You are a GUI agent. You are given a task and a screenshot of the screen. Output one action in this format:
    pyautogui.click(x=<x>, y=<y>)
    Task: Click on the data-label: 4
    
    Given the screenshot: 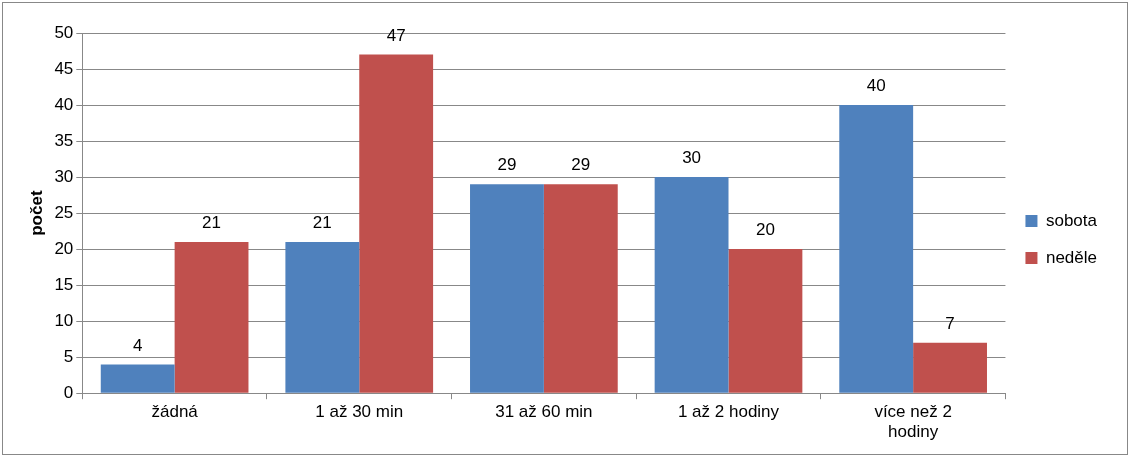 What is the action you would take?
    pyautogui.click(x=137, y=345)
    